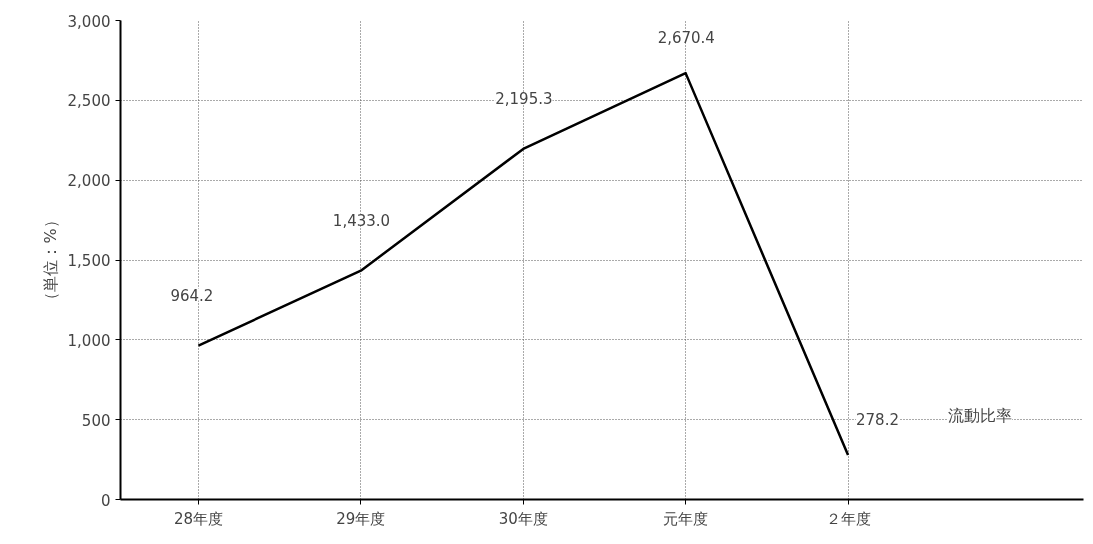 The height and width of the screenshot is (544, 1093). Describe the element at coordinates (50, 260) in the screenshot. I see `y-axis-title: （単位：%）` at that location.